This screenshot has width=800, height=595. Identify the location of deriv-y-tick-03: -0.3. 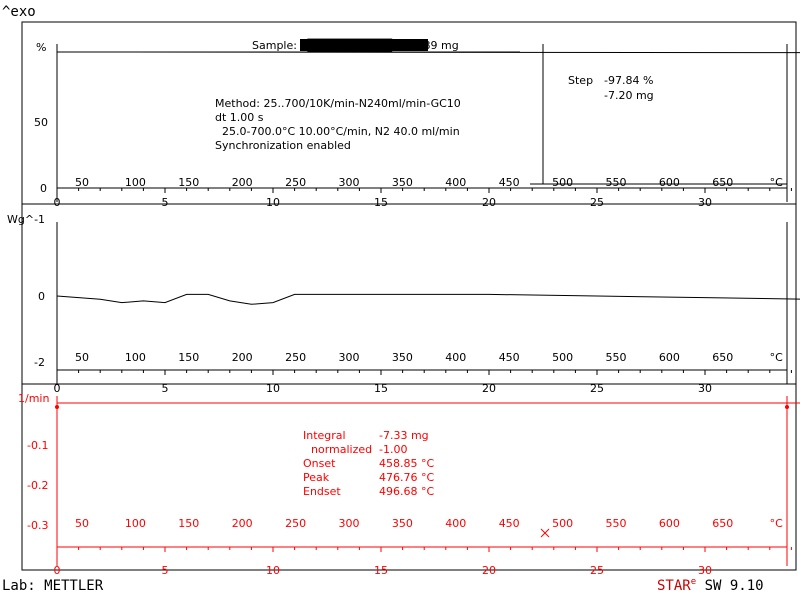
(37, 525).